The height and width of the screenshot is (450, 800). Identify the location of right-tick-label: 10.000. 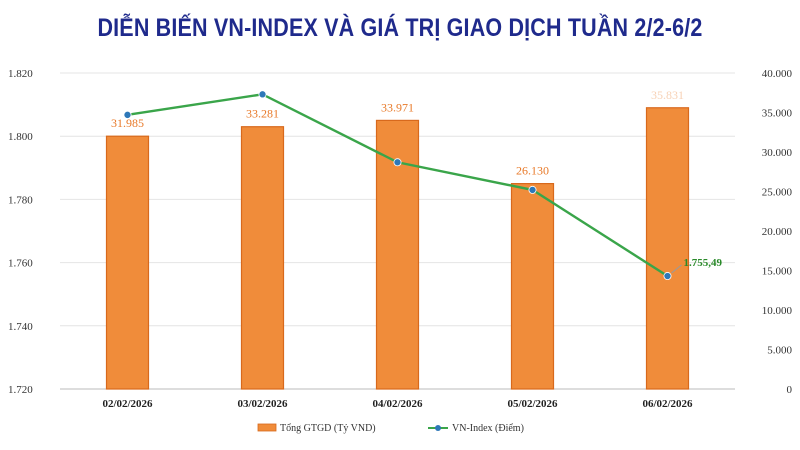
(777, 311).